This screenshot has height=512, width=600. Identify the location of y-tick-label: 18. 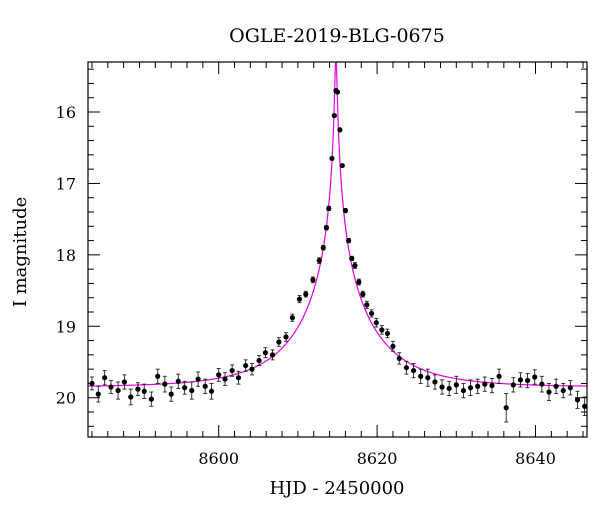
(66, 255).